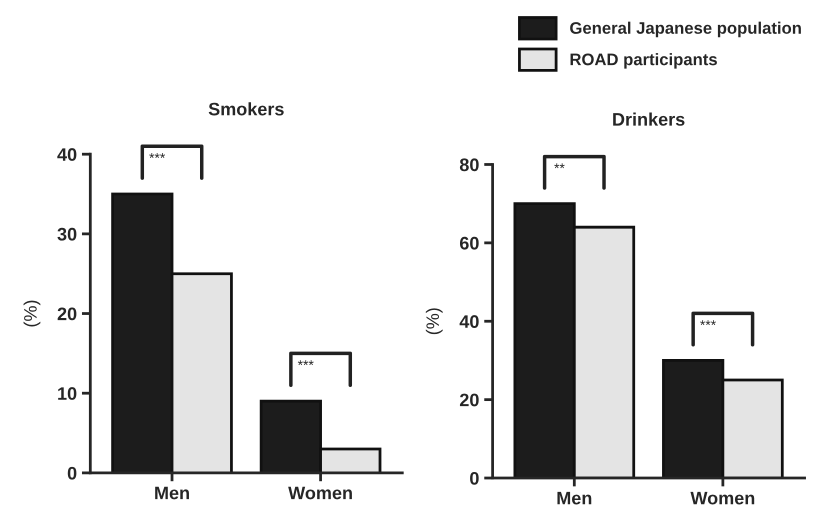 The height and width of the screenshot is (514, 821). Describe the element at coordinates (67, 393) in the screenshot. I see `y-tick-label: 10` at that location.